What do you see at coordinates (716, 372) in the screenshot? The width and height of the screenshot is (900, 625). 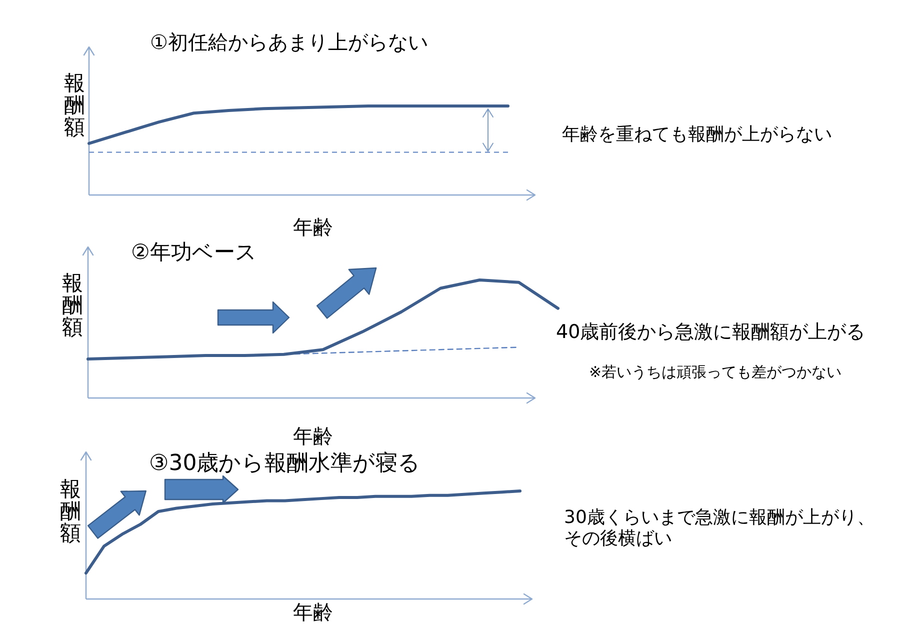 I see `text: ※若いうちは頑張っても差がつかない` at bounding box center [716, 372].